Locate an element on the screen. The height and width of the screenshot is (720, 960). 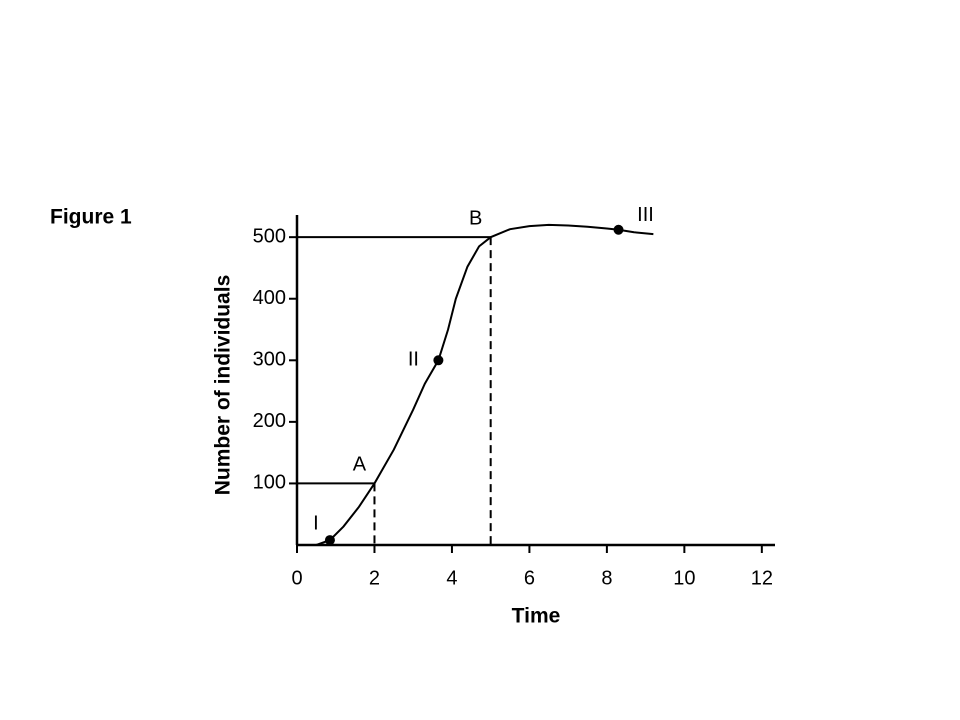
marker-label: III is located at coordinates (645, 215).